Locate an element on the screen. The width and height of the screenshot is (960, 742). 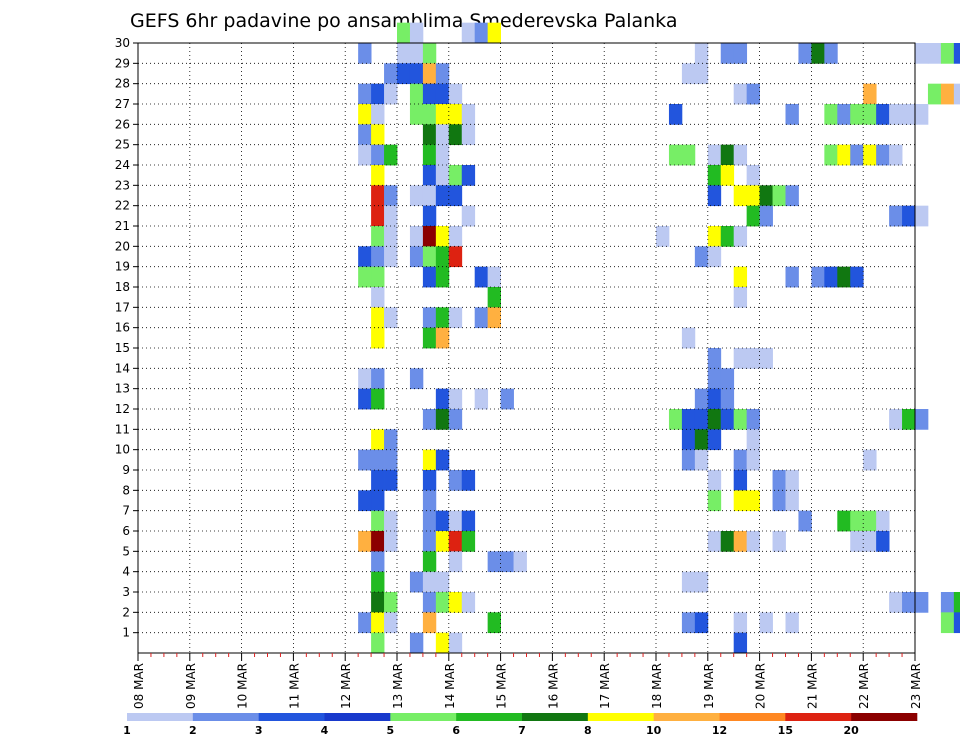
y-tick-label: 22 is located at coordinates (122, 206).